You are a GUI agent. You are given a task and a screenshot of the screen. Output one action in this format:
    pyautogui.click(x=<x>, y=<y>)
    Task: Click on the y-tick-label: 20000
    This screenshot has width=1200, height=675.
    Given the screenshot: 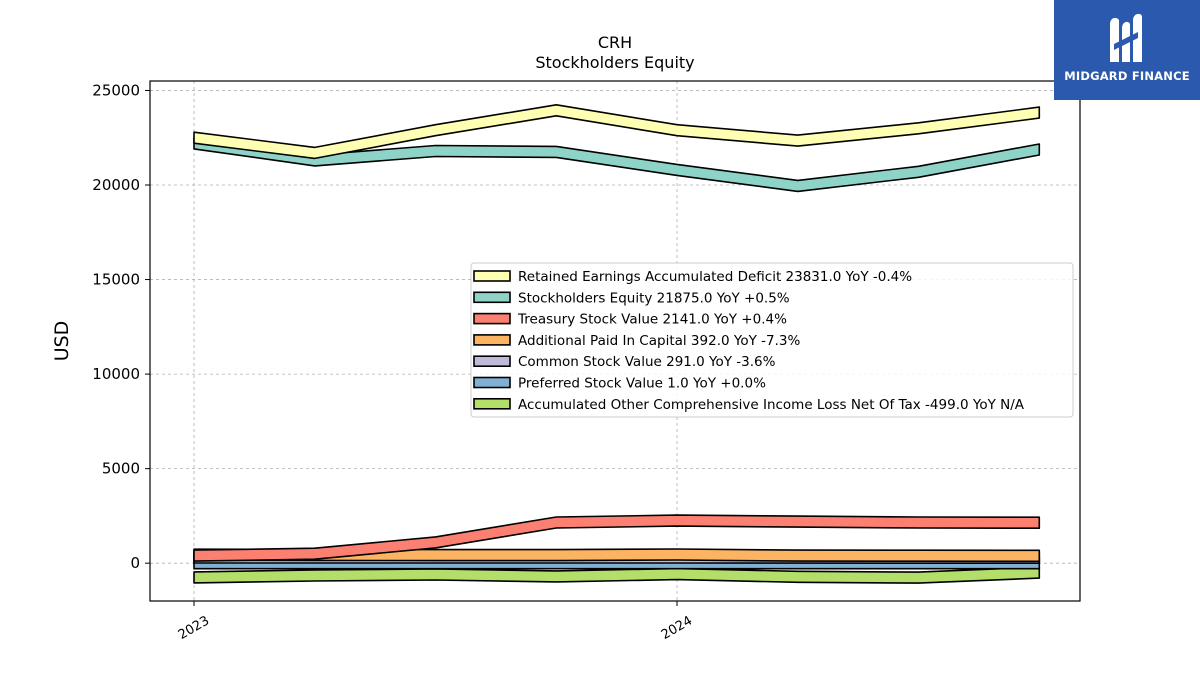 What is the action you would take?
    pyautogui.click(x=116, y=185)
    